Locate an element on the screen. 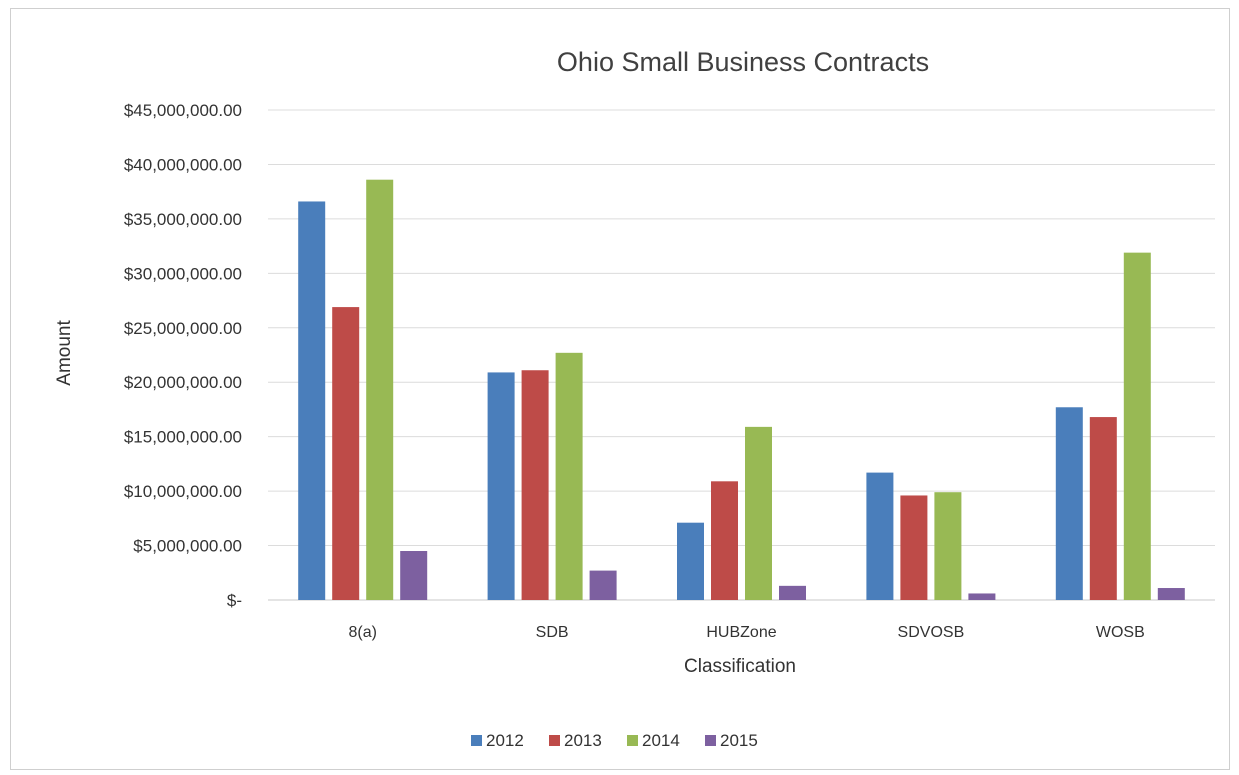 This screenshot has height=775, width=1239. legend-label-2015: 2015 is located at coordinates (739, 740).